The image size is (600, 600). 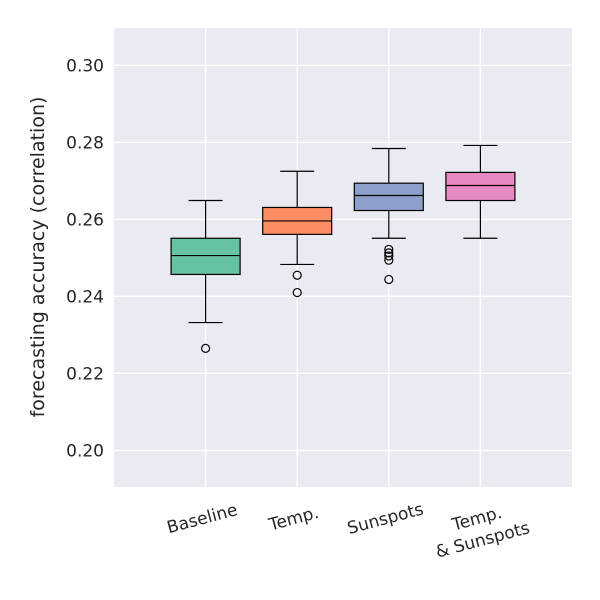 What do you see at coordinates (85, 451) in the screenshot?
I see `y-tick-label: 0.20` at bounding box center [85, 451].